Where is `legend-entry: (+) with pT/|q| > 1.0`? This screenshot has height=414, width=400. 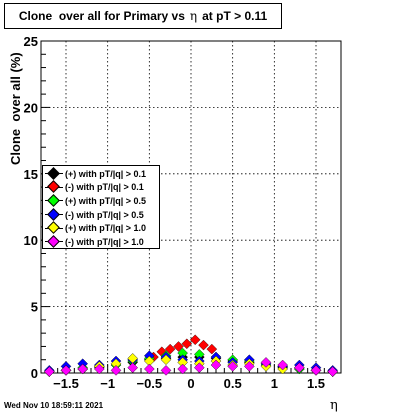
legend-entry: (+) with pT/|q| > 1.0 is located at coordinates (101, 228).